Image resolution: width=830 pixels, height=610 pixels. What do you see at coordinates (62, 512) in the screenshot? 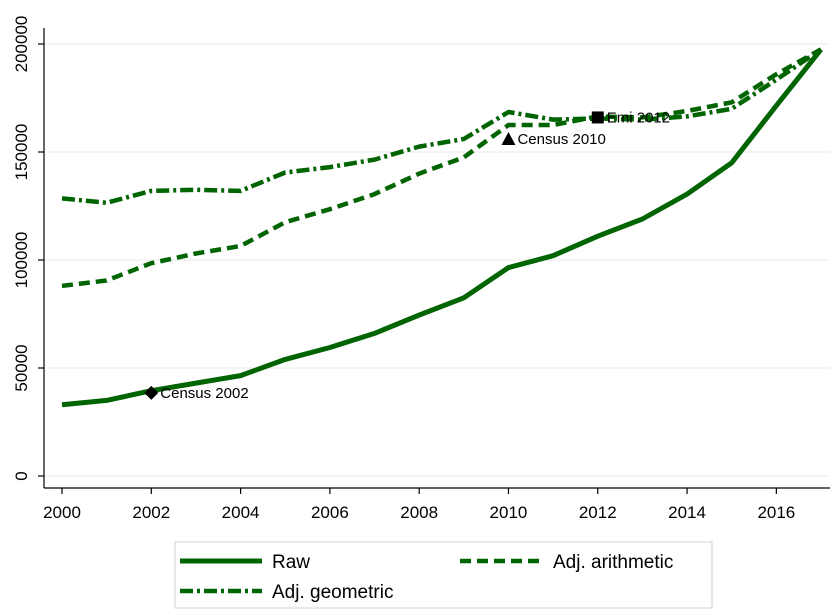
I see `x-tick-label: 2000` at bounding box center [62, 512].